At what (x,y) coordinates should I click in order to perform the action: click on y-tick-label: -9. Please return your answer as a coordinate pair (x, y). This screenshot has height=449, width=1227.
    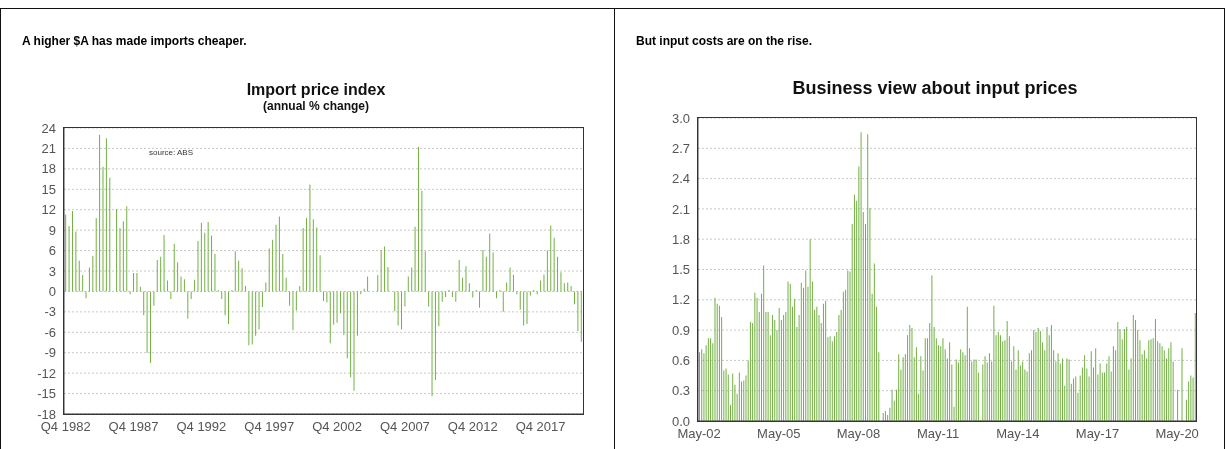
    Looking at the image, I should click on (50, 353).